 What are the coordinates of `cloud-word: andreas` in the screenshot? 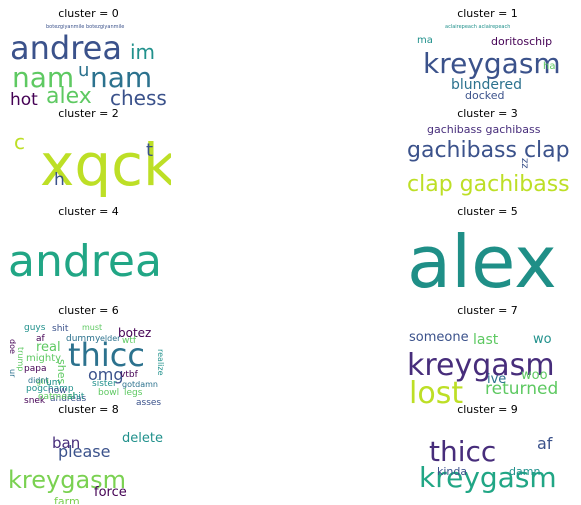 It's located at (68, 399).